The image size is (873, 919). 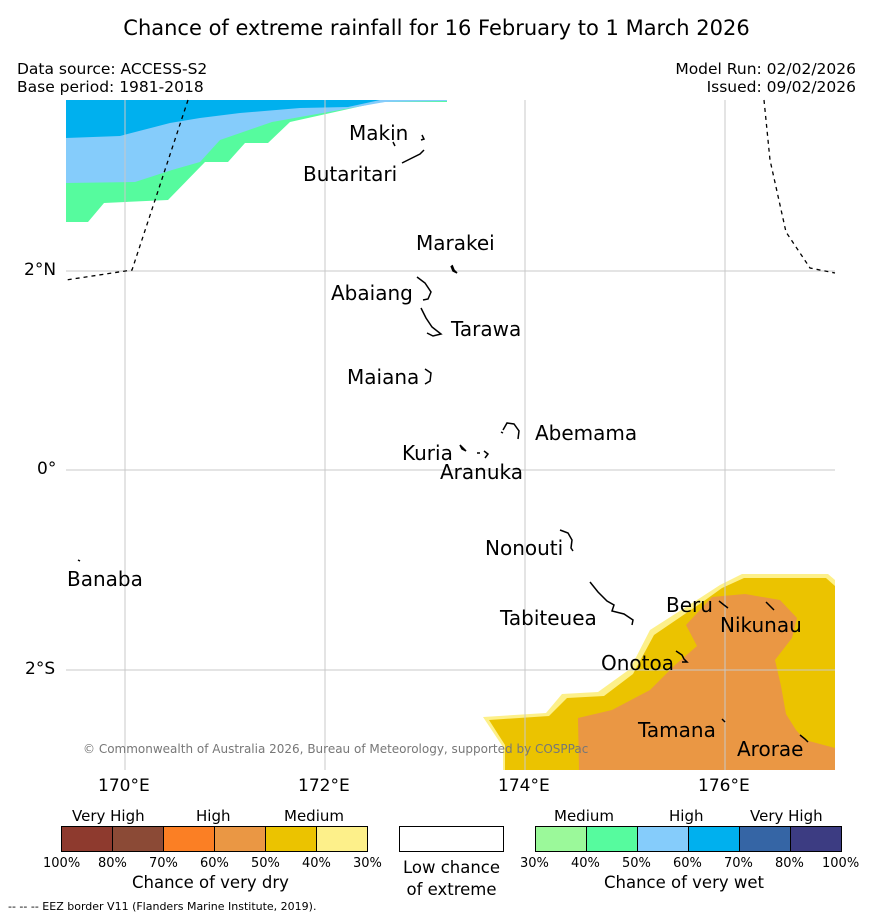 I want to click on dry-tick-30: 30%, so click(x=367, y=863).